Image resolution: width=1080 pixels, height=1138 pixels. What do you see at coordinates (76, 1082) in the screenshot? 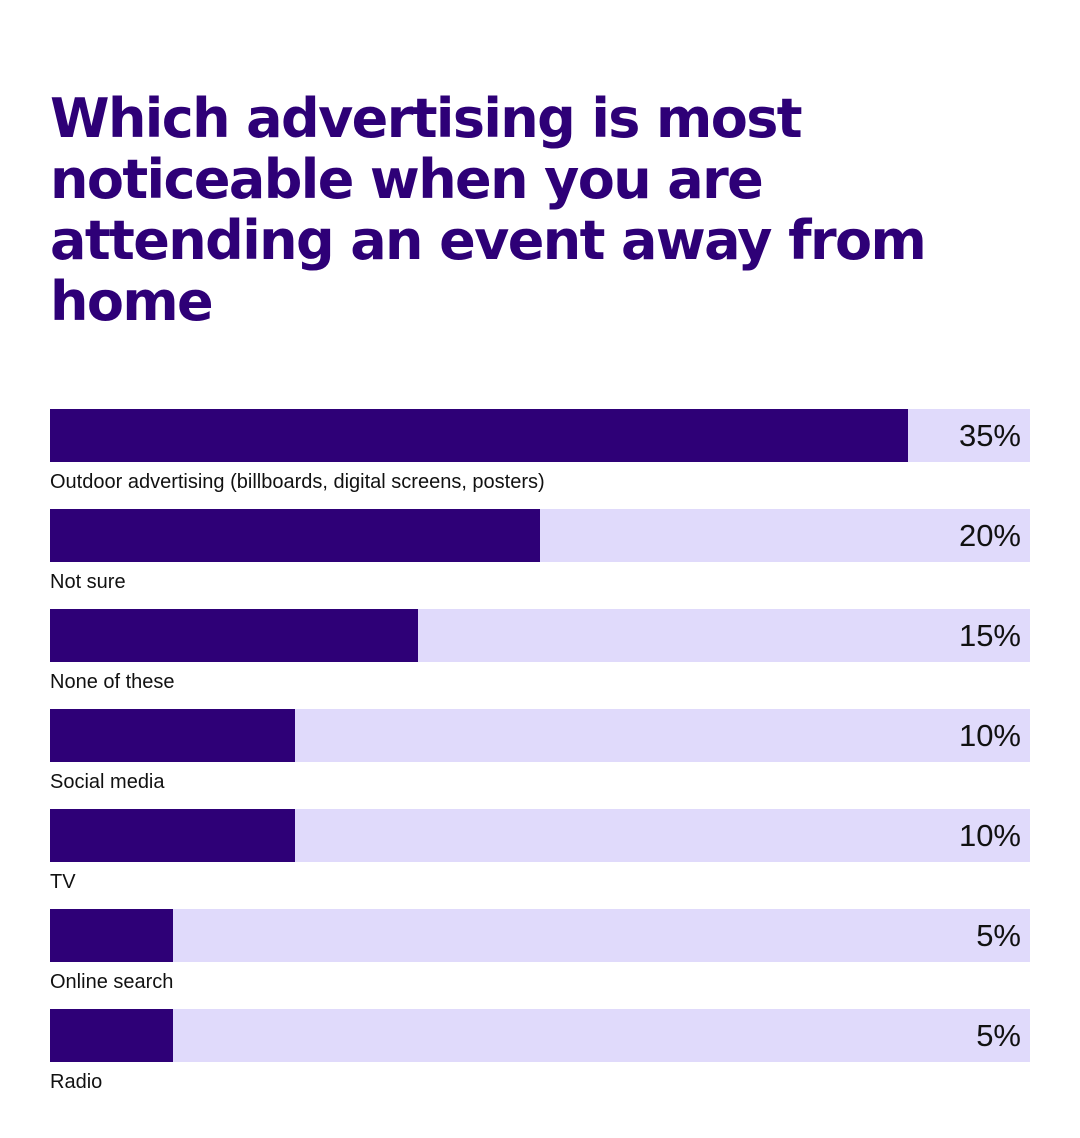
I see `bar-category-label: Radio` at bounding box center [76, 1082].